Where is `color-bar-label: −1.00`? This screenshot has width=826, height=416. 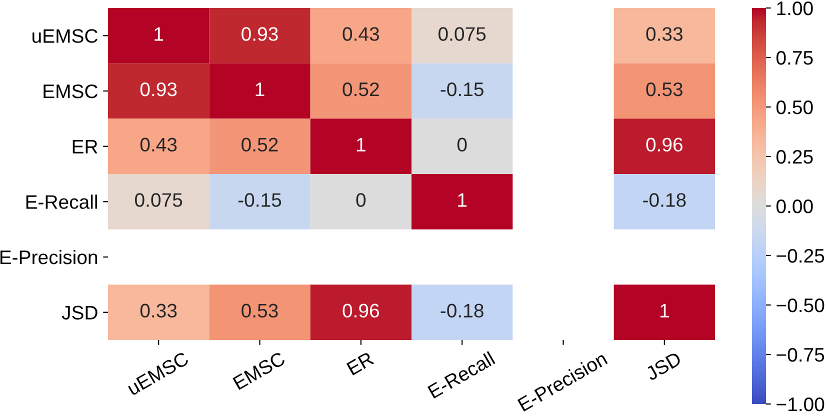
color-bar-label: −1.00 is located at coordinates (800, 404).